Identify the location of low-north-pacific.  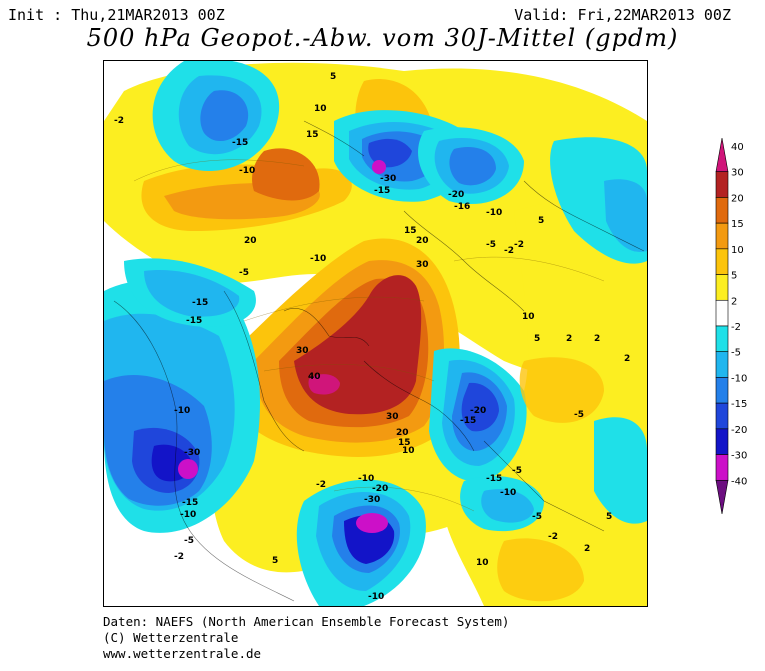
(215, 116).